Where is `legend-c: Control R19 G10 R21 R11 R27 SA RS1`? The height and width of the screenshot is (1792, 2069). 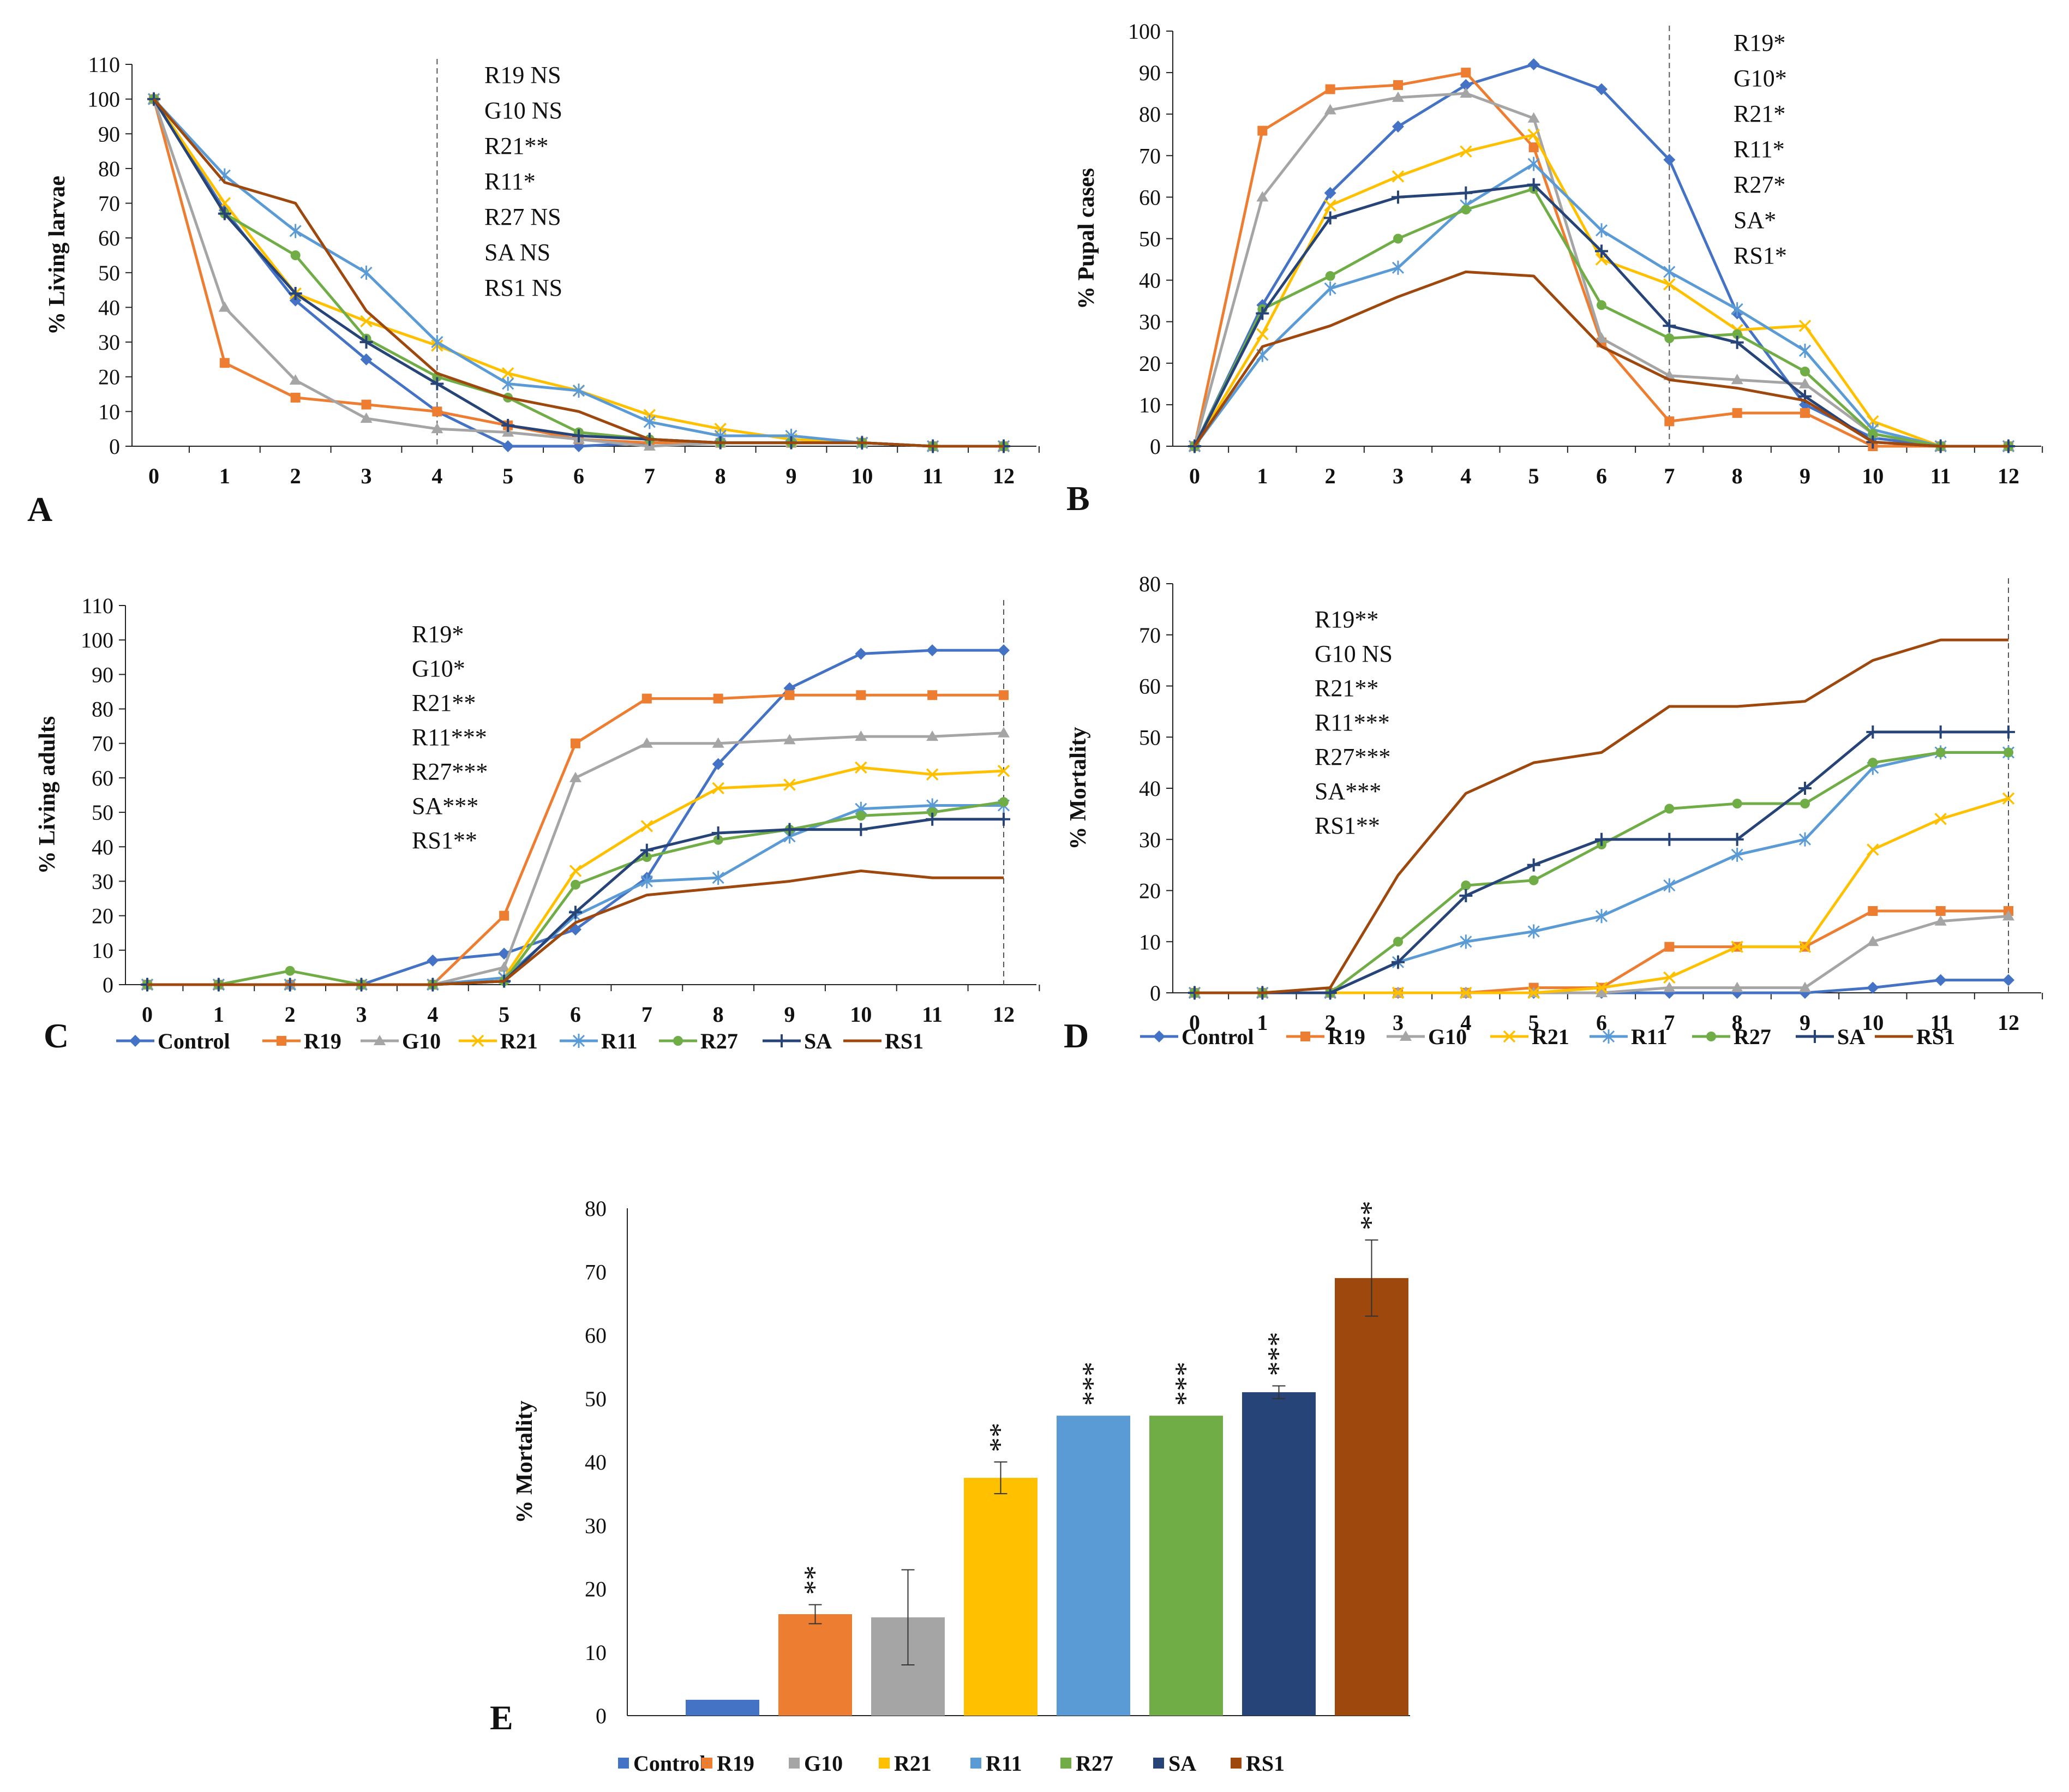
legend-c: Control R19 G10 R21 R11 R27 SA RS1 is located at coordinates (519, 1041).